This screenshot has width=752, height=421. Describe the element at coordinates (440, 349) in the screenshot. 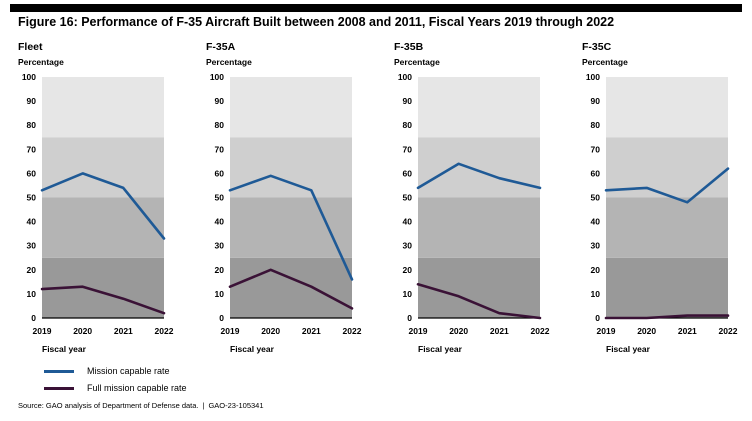

I see `x-axis-label-f-35b: Fiscal year` at that location.